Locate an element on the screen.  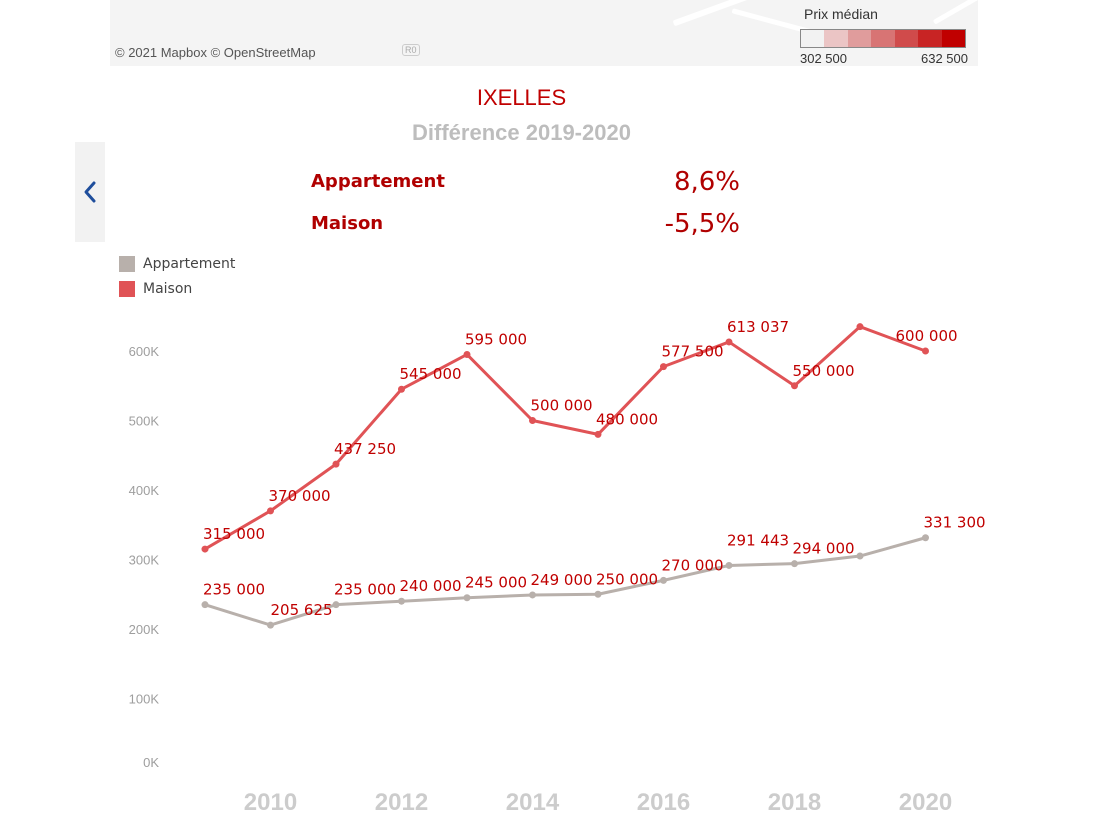
data-label-maison: 600 000 is located at coordinates (927, 336).